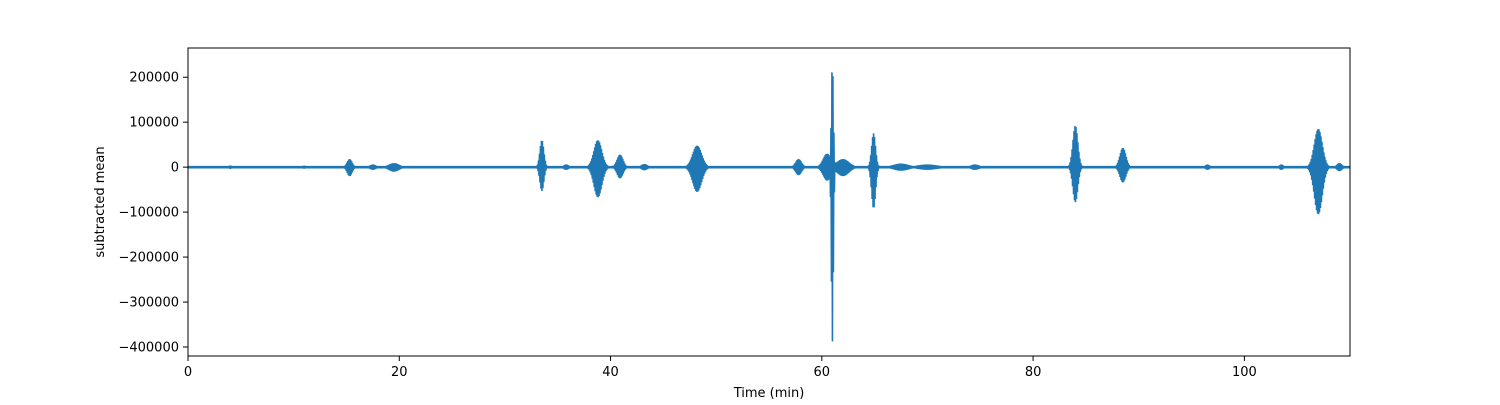 This screenshot has width=1500, height=405. I want to click on x-tick-label: 40, so click(610, 372).